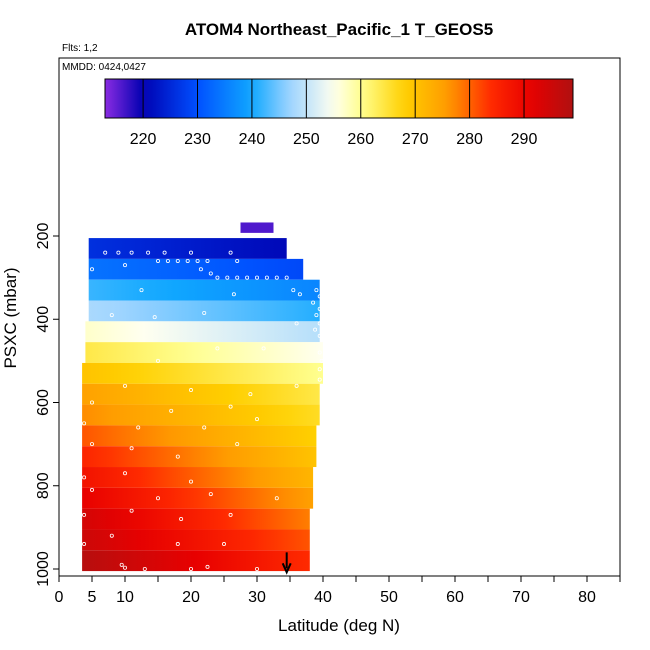 This screenshot has height=650, width=650. What do you see at coordinates (252, 139) in the screenshot?
I see `colorbar-tick-label: 240` at bounding box center [252, 139].